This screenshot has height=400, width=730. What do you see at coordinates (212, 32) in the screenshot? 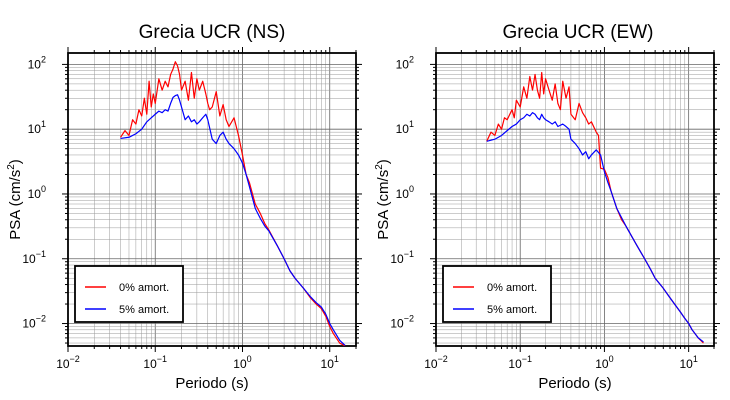
I see `chart-title: Grecia UCR (NS)` at bounding box center [212, 32].